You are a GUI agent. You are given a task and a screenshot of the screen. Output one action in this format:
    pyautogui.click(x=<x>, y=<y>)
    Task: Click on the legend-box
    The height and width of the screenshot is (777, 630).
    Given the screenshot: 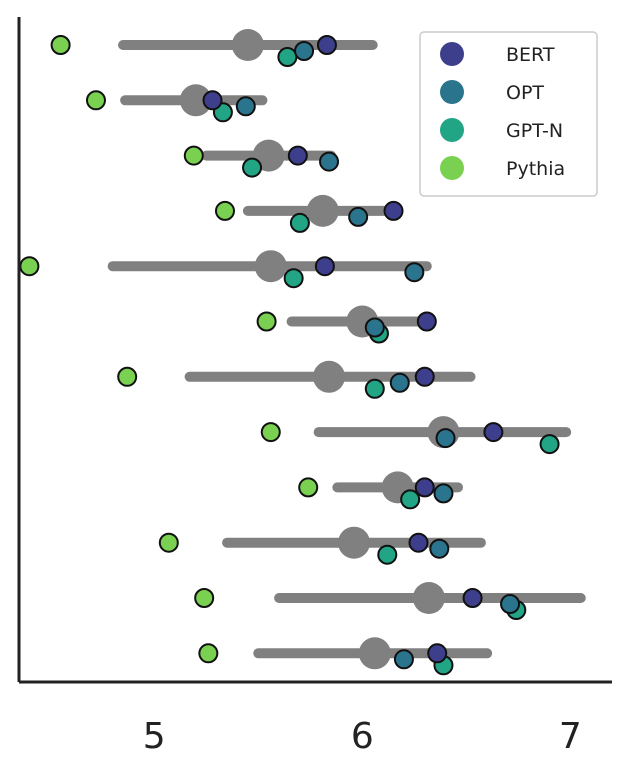 What is the action you would take?
    pyautogui.click(x=508, y=114)
    